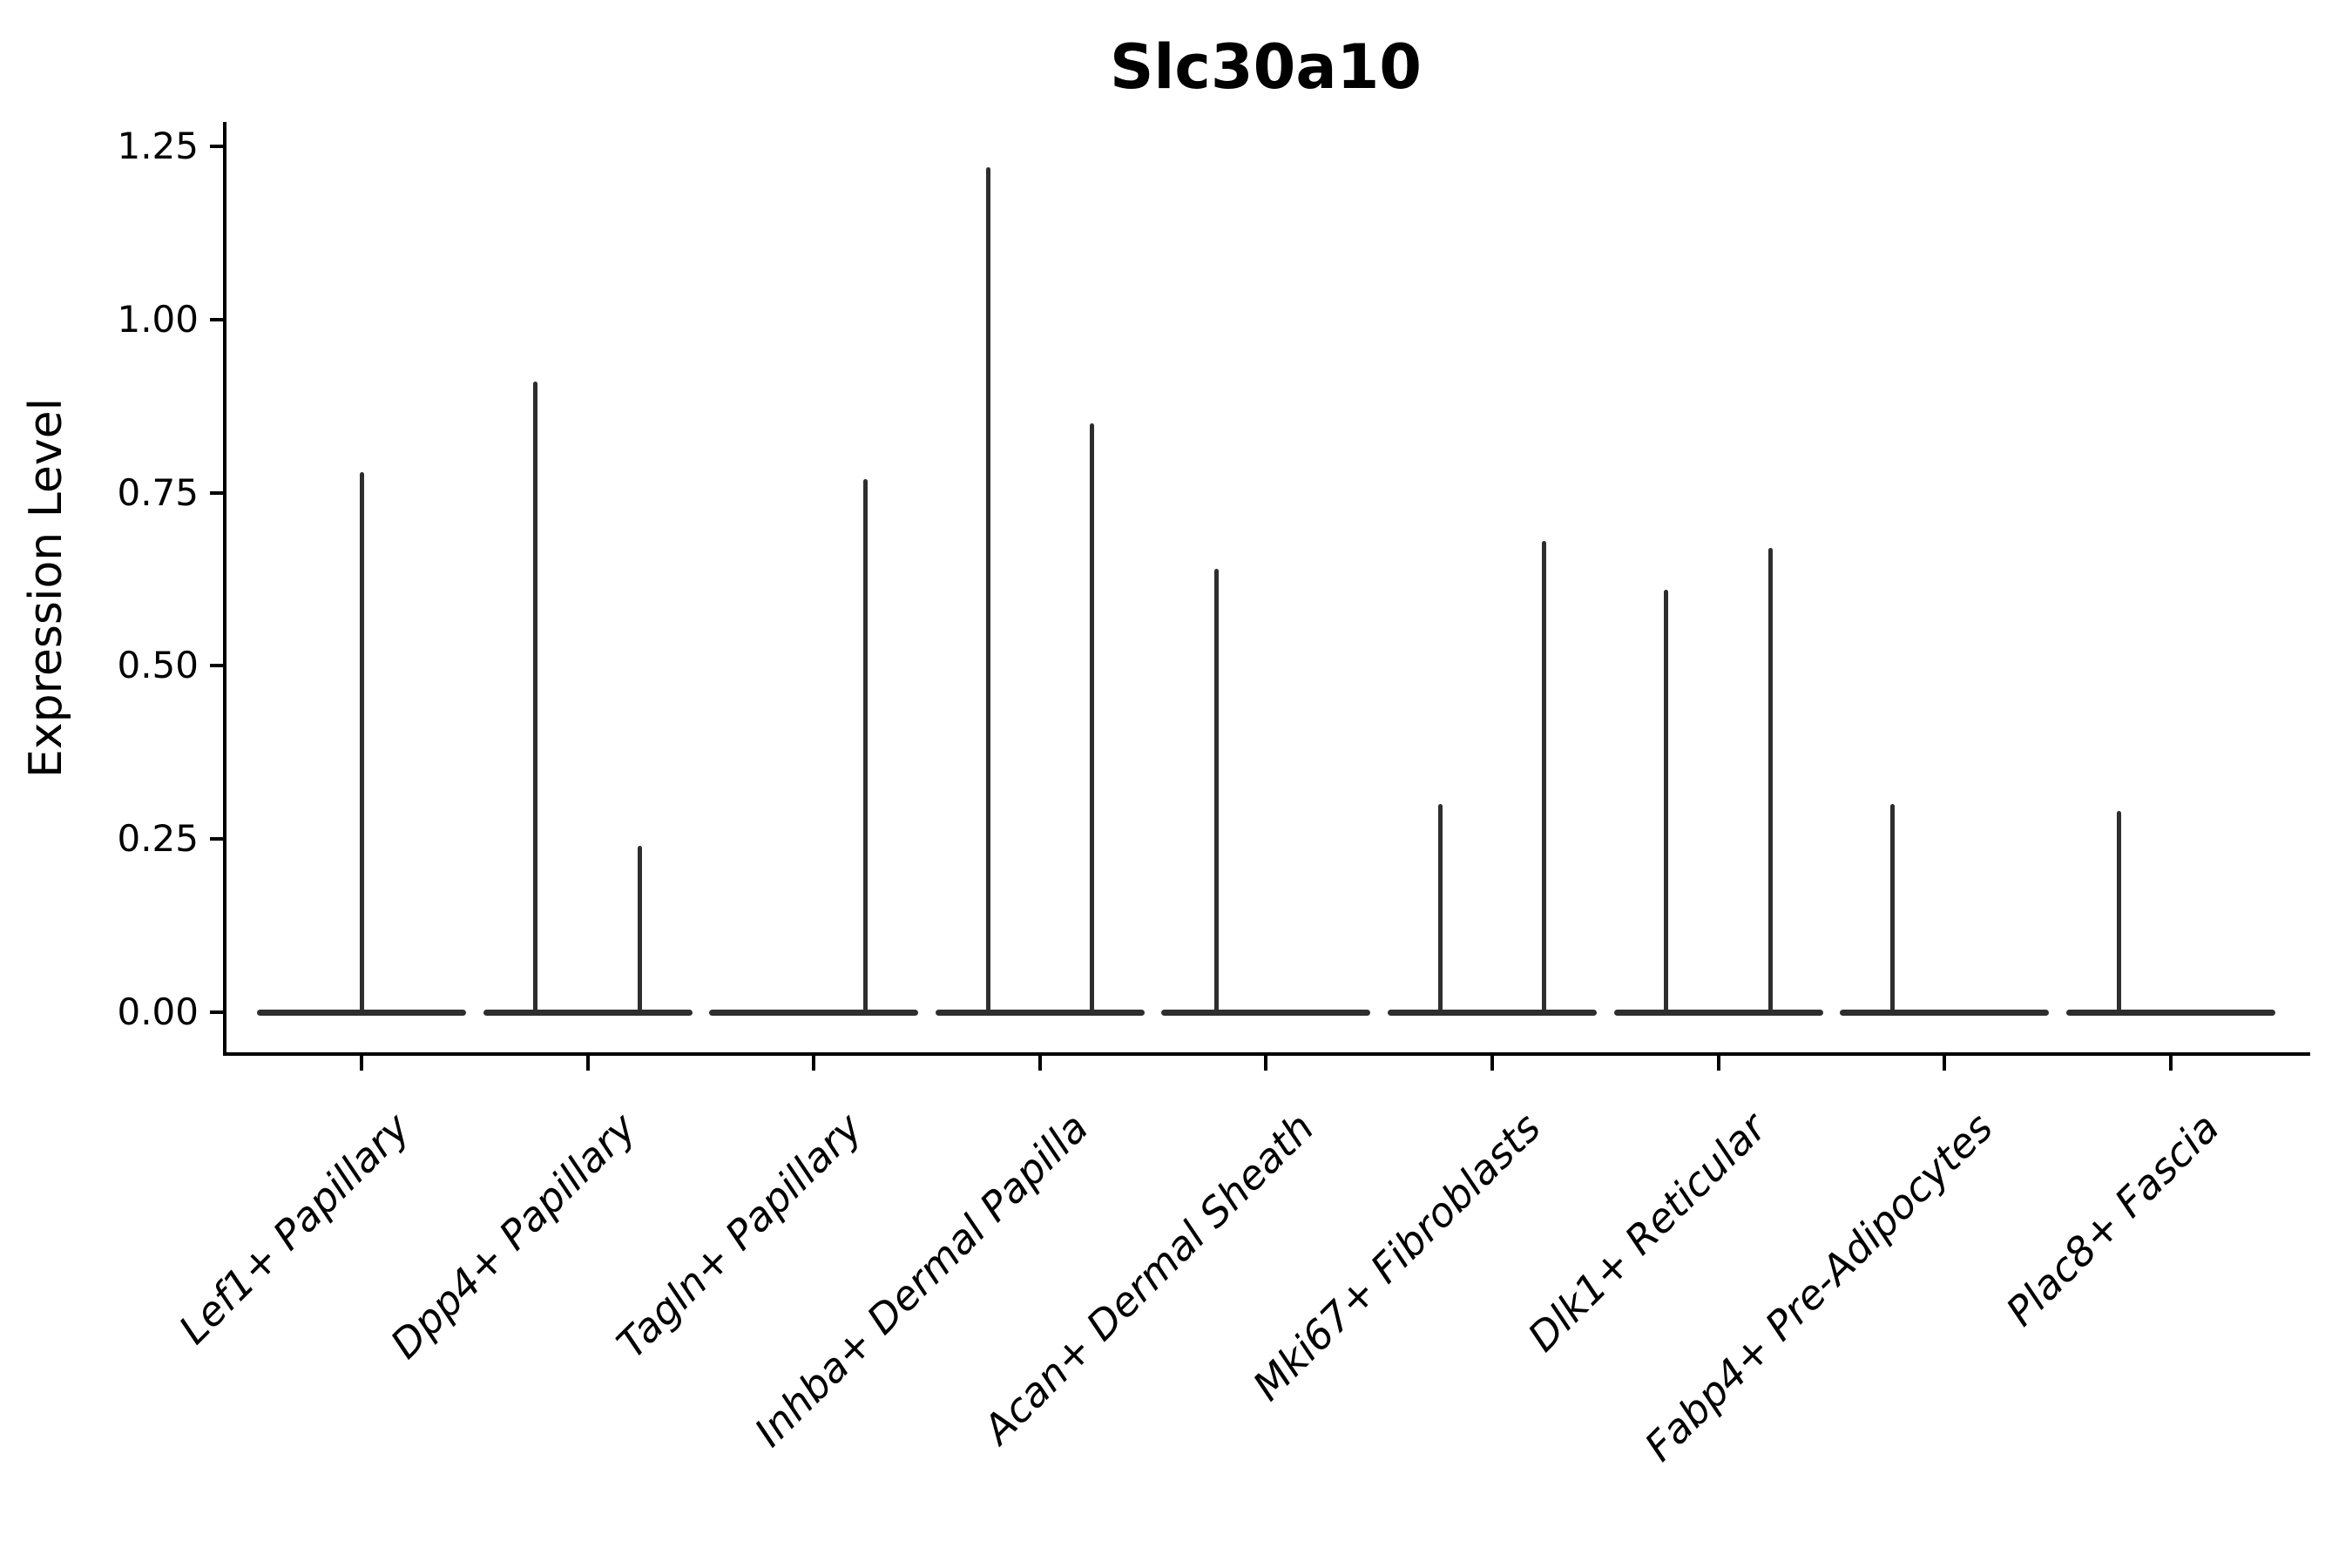 The width and height of the screenshot is (2352, 1568). What do you see at coordinates (158, 1012) in the screenshot?
I see `y-tick-label: 0.00` at bounding box center [158, 1012].